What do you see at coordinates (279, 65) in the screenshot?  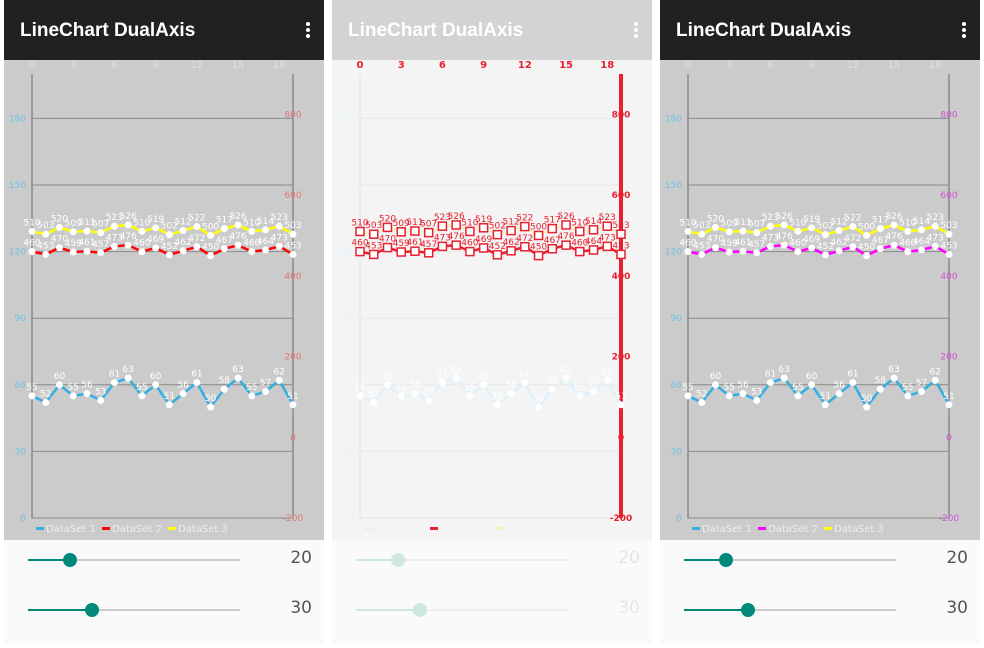 I see `x-axis-tick-label: 18` at bounding box center [279, 65].